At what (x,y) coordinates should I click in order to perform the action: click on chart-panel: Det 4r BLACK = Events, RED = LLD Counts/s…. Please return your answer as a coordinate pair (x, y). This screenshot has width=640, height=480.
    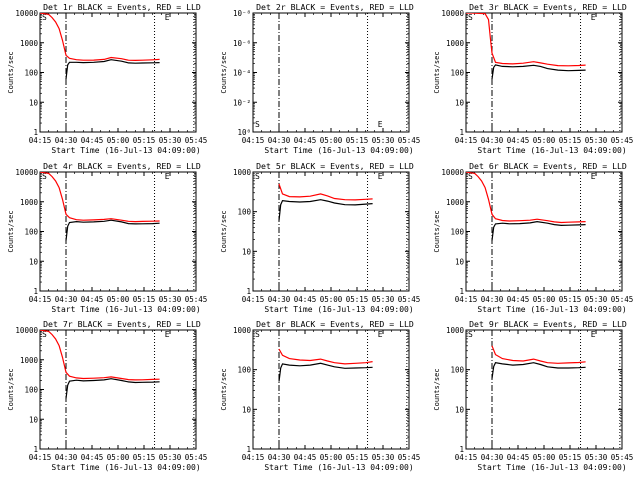
    Looking at the image, I should click on (107, 237).